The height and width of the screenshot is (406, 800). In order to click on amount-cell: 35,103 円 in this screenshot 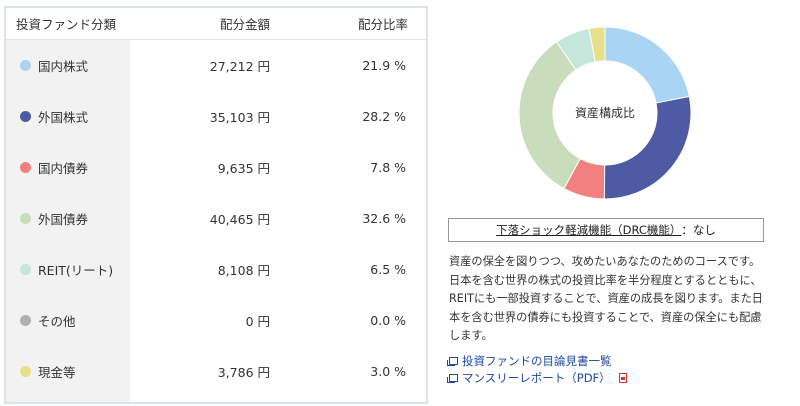, I will do `click(239, 117)`.